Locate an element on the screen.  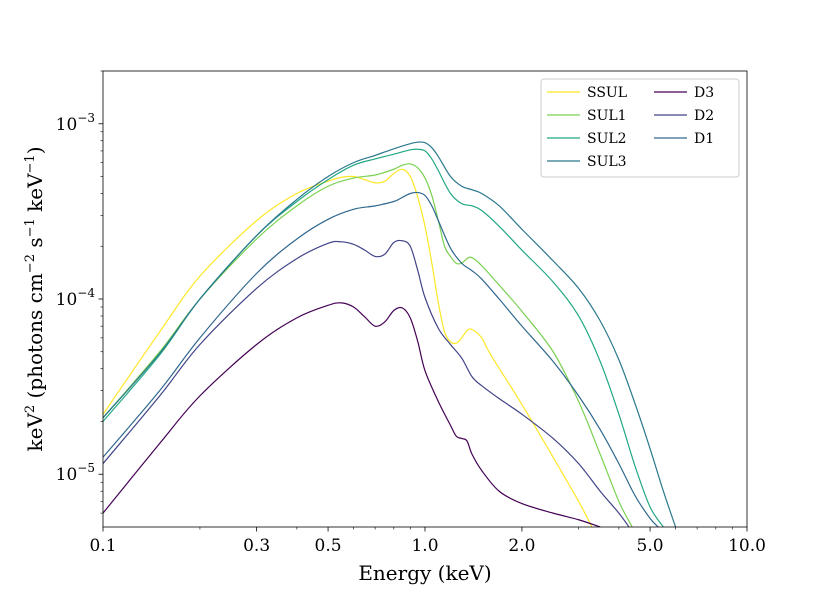
legend-label-d1: D1 is located at coordinates (704, 139).